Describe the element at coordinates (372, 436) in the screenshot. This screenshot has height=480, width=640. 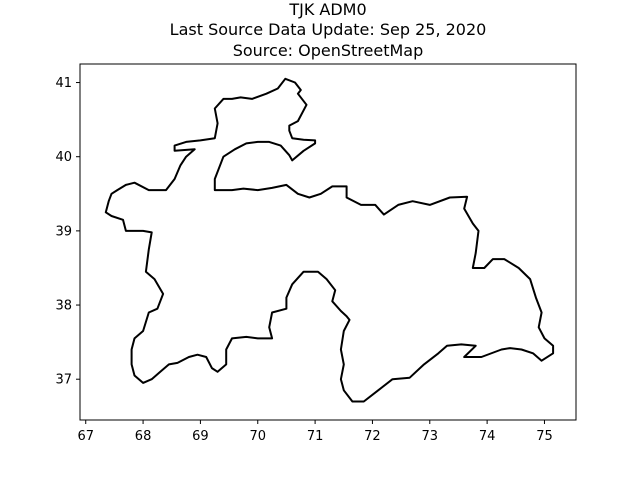
I see `x-tick-label: 72` at that location.